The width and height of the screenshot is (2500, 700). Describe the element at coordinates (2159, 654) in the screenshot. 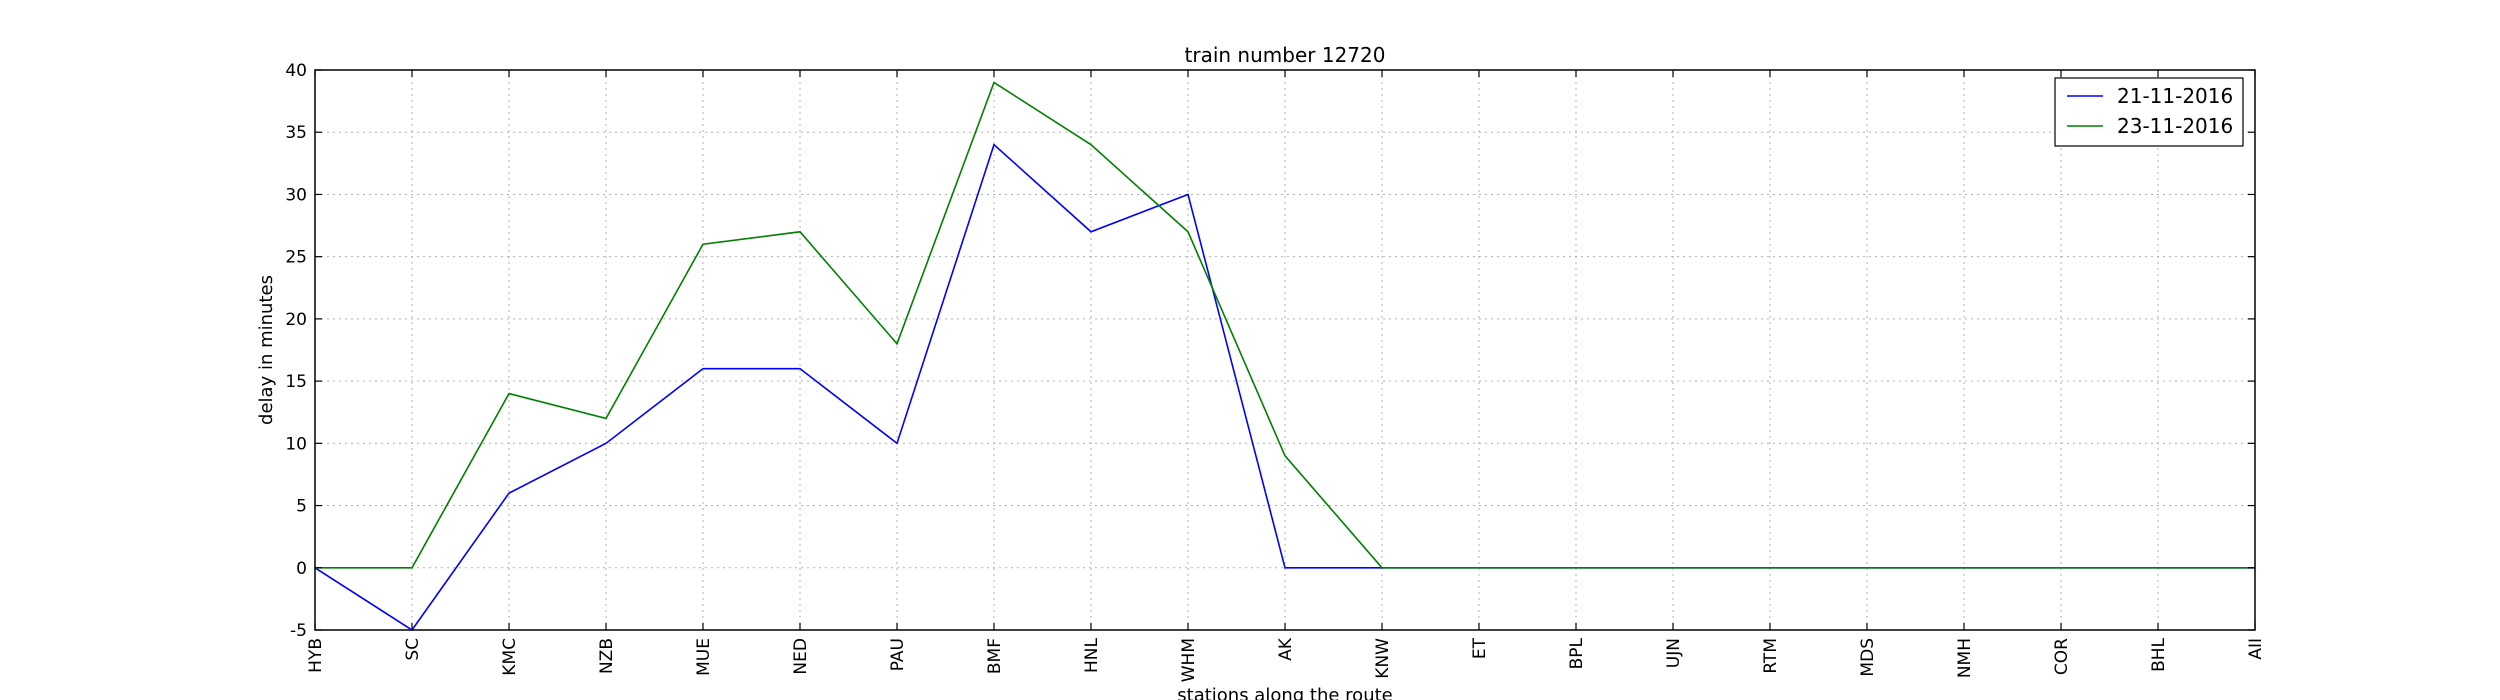

I see `x-tick-label: BHL` at that location.